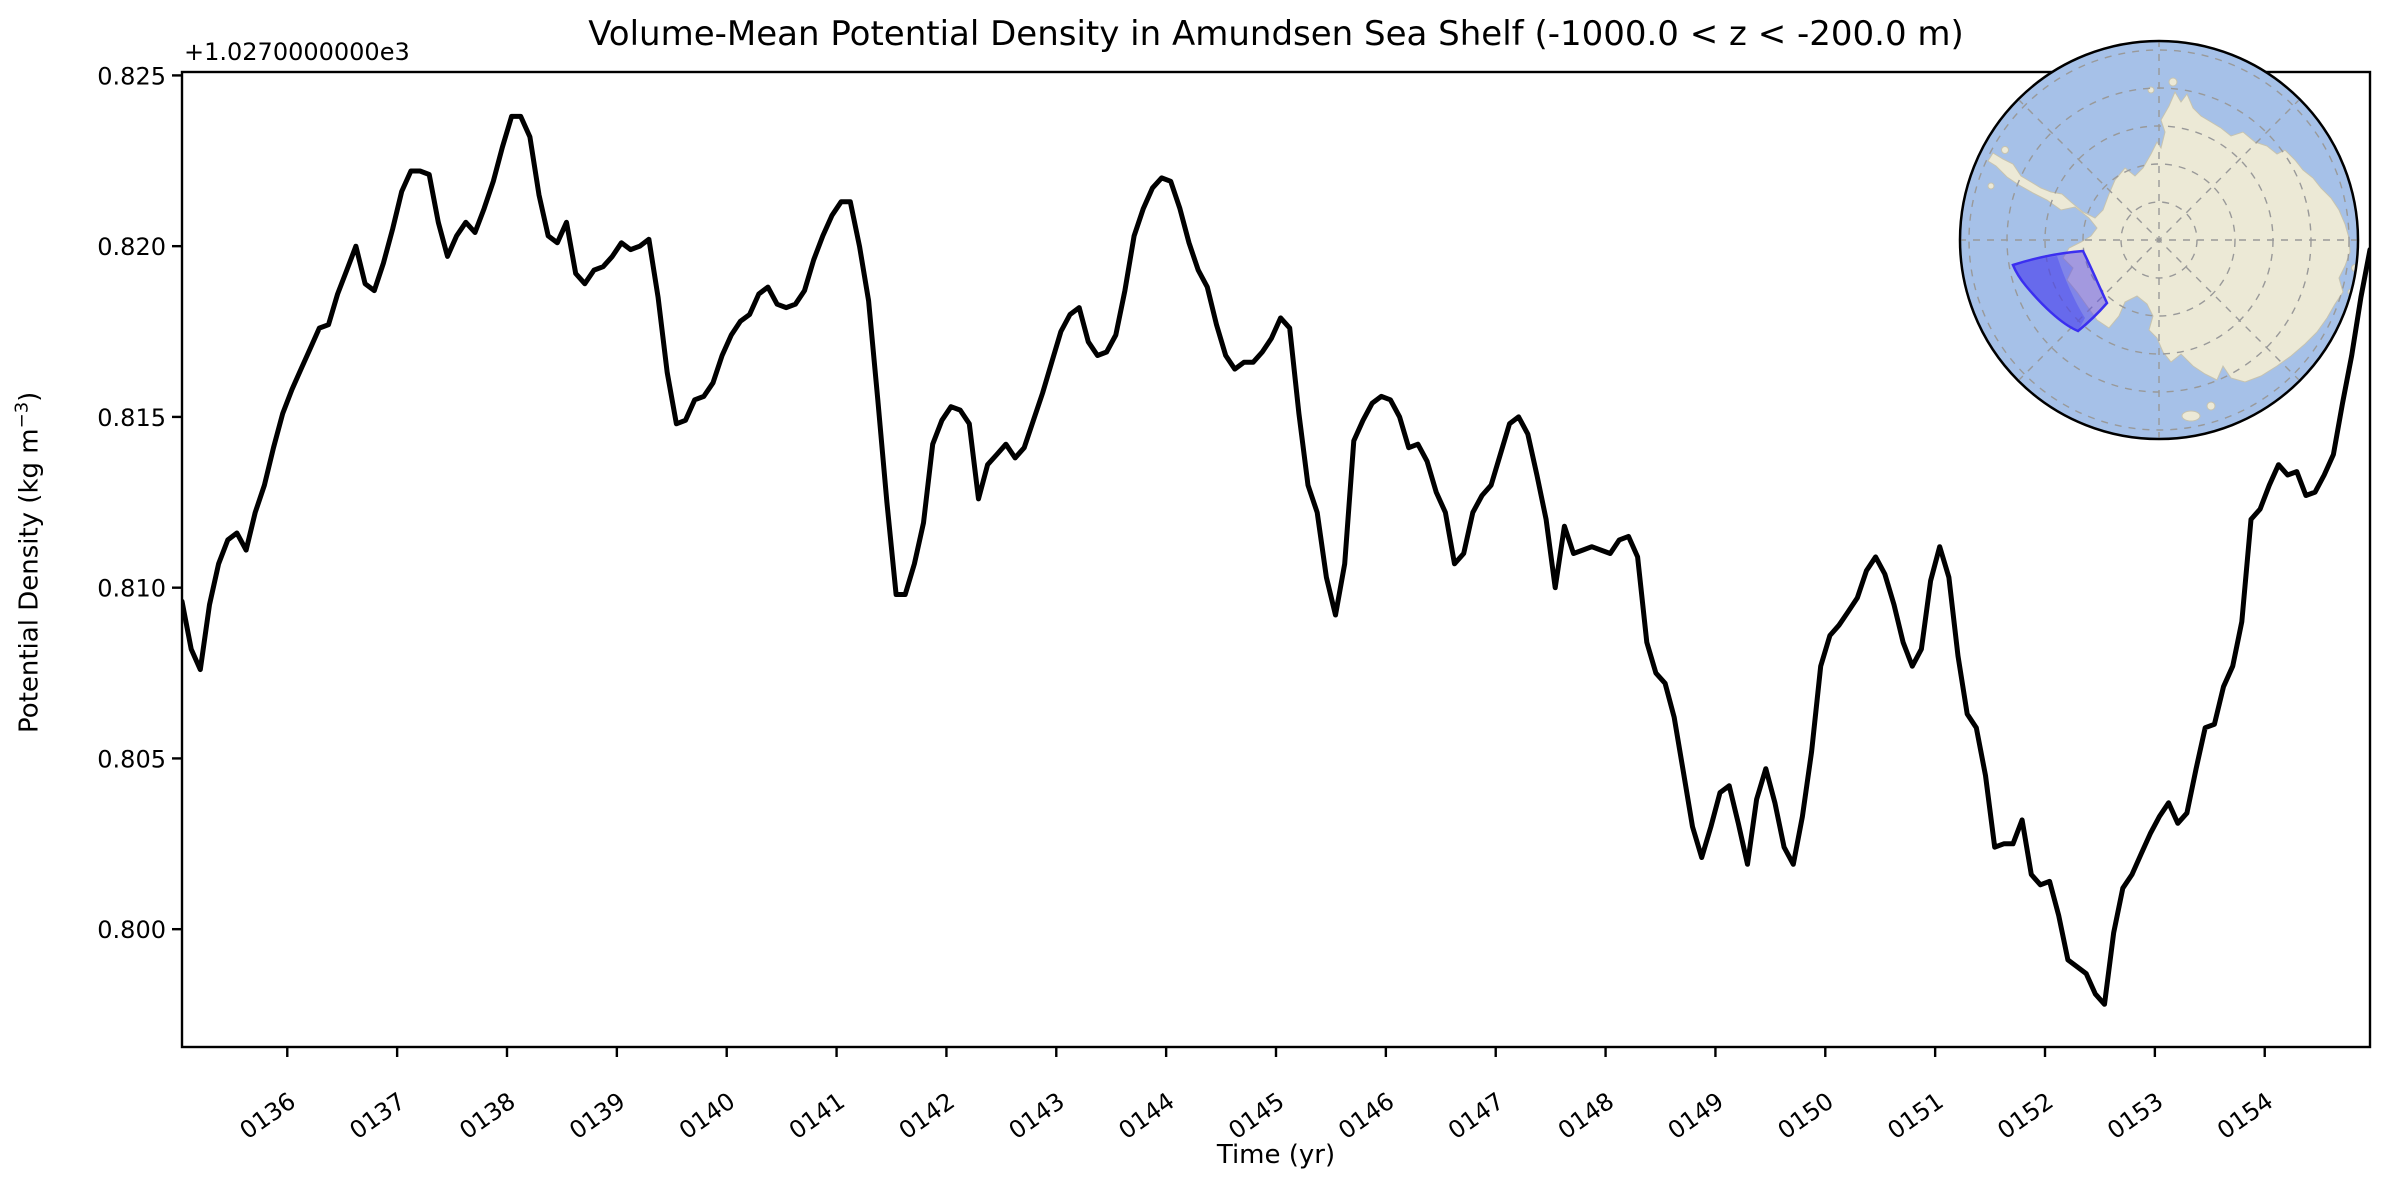  I want to click on amundsen-sea-region-highlight, so click(2060, 291).